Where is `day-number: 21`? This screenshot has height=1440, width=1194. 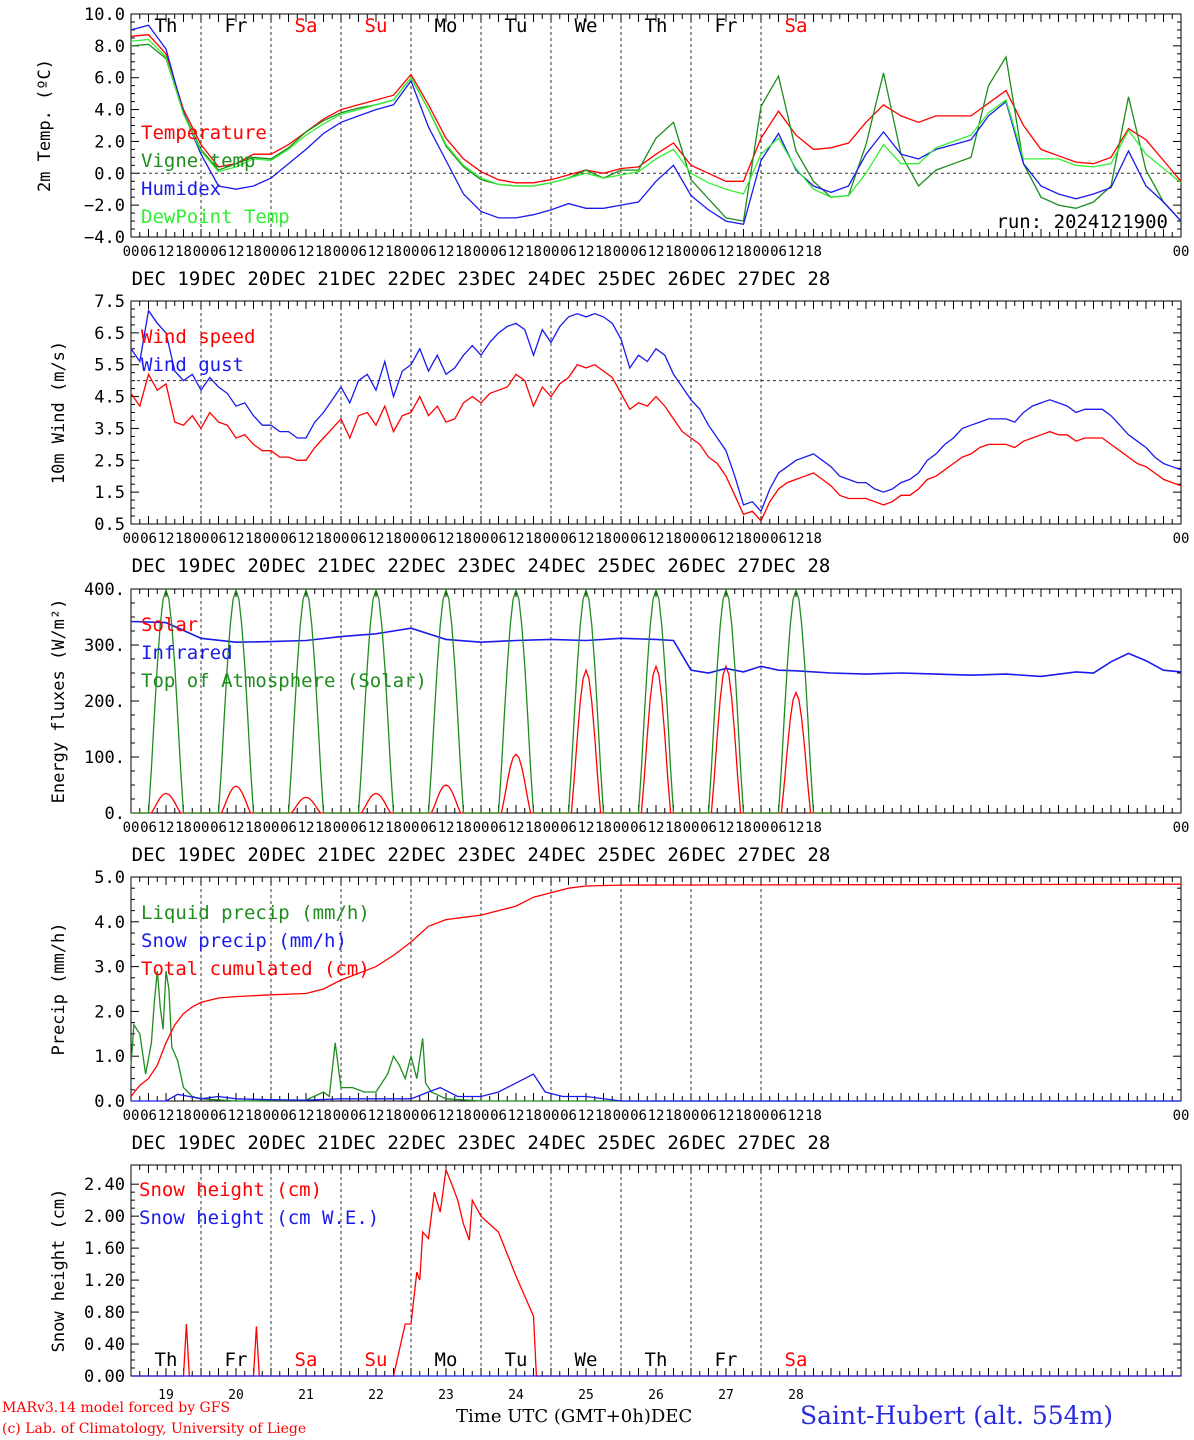 day-number: 21 is located at coordinates (306, 1395).